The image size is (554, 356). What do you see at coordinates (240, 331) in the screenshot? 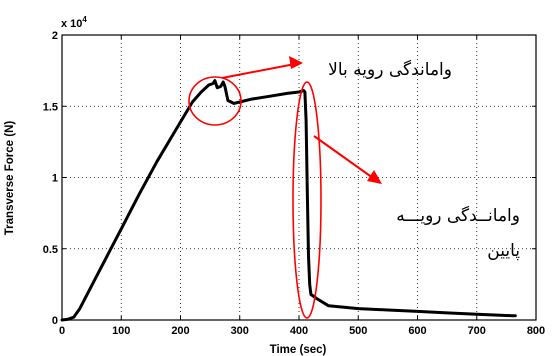
I see `x-tick-label: 300` at bounding box center [240, 331].